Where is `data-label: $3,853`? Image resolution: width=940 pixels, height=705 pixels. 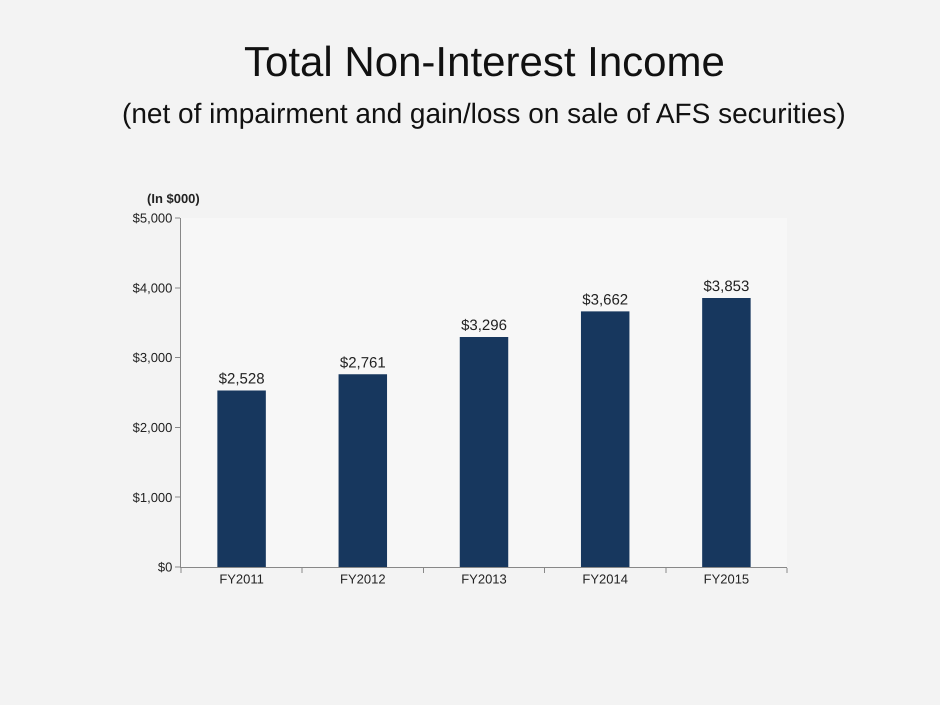
data-label: $3,853 is located at coordinates (726, 287).